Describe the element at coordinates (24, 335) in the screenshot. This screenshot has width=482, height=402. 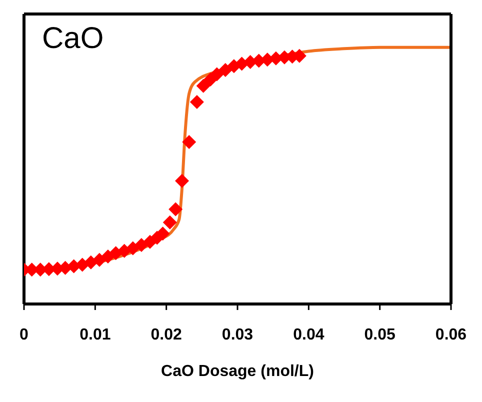
I see `x-tick-label: 0` at that location.